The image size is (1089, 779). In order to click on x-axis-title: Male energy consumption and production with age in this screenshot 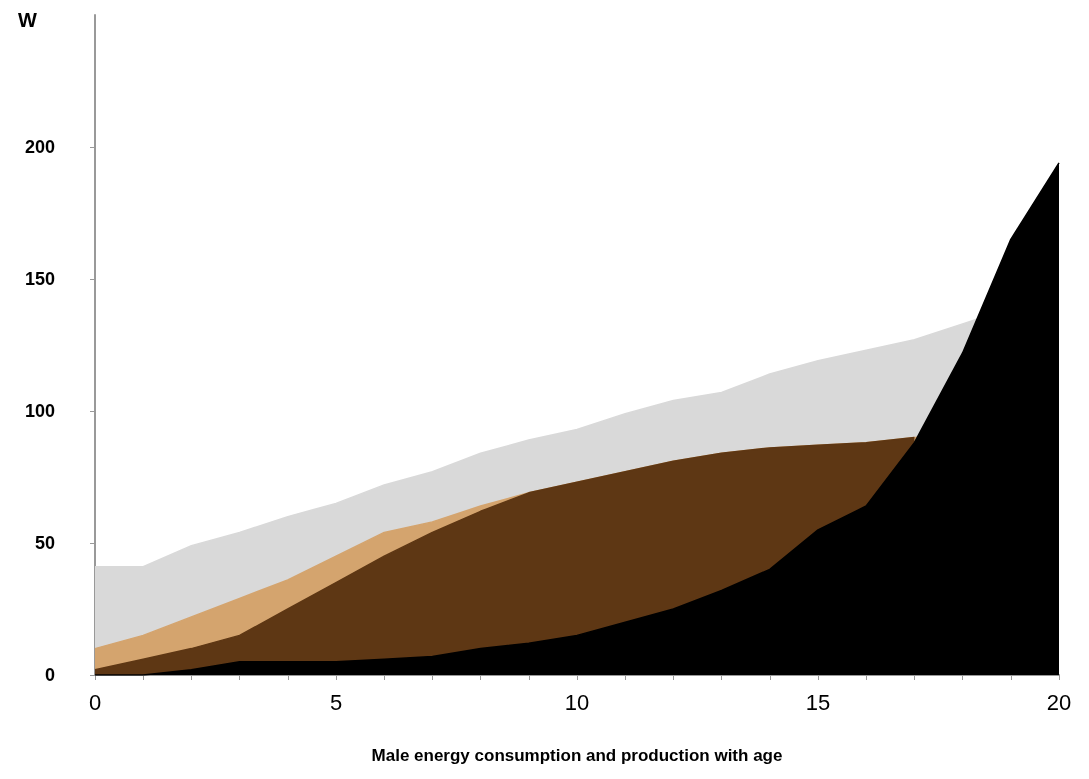, I will do `click(577, 755)`.